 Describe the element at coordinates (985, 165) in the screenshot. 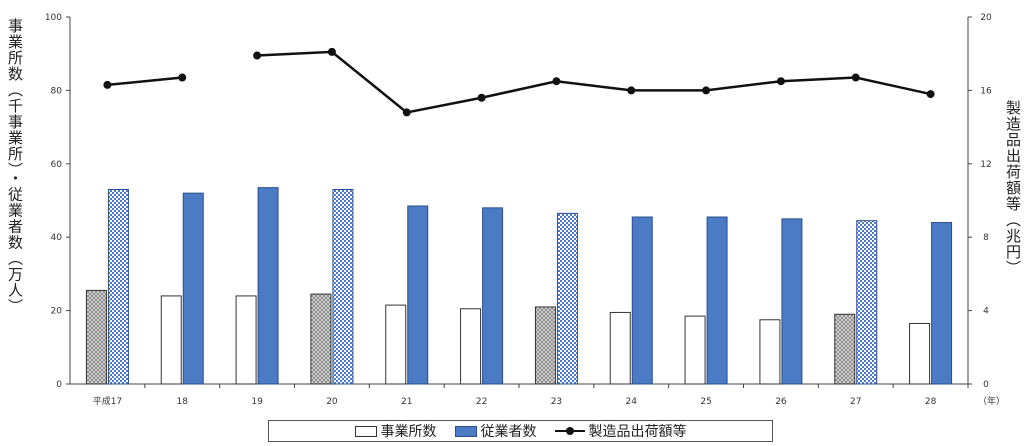

I see `right-tick-label: 12` at that location.